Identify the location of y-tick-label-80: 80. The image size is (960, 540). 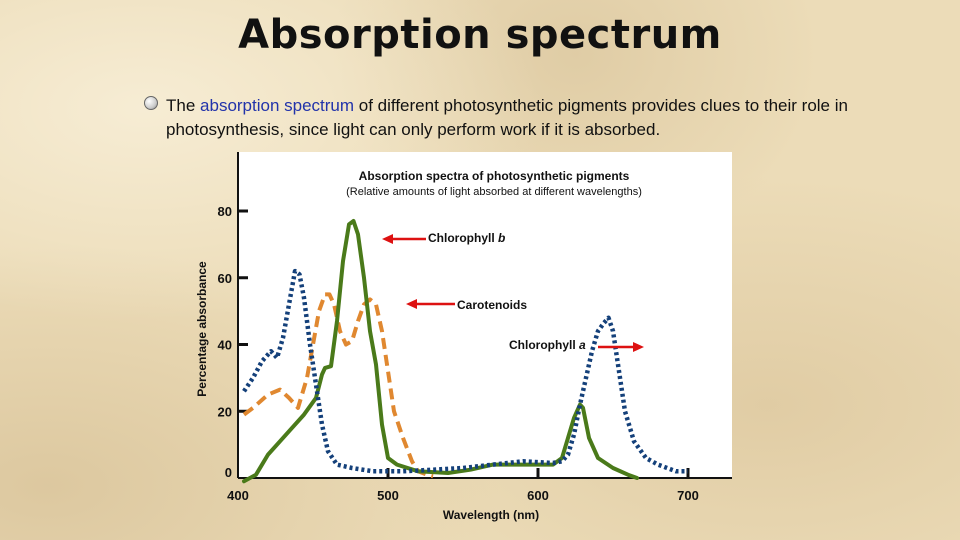
(225, 211).